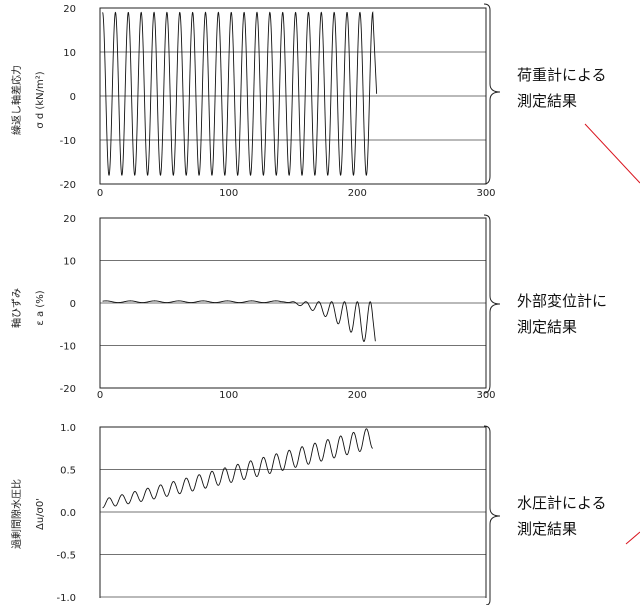  Describe the element at coordinates (562, 503) in the screenshot. I see `panel-porepressure-annotation-1: 水圧計による` at that location.